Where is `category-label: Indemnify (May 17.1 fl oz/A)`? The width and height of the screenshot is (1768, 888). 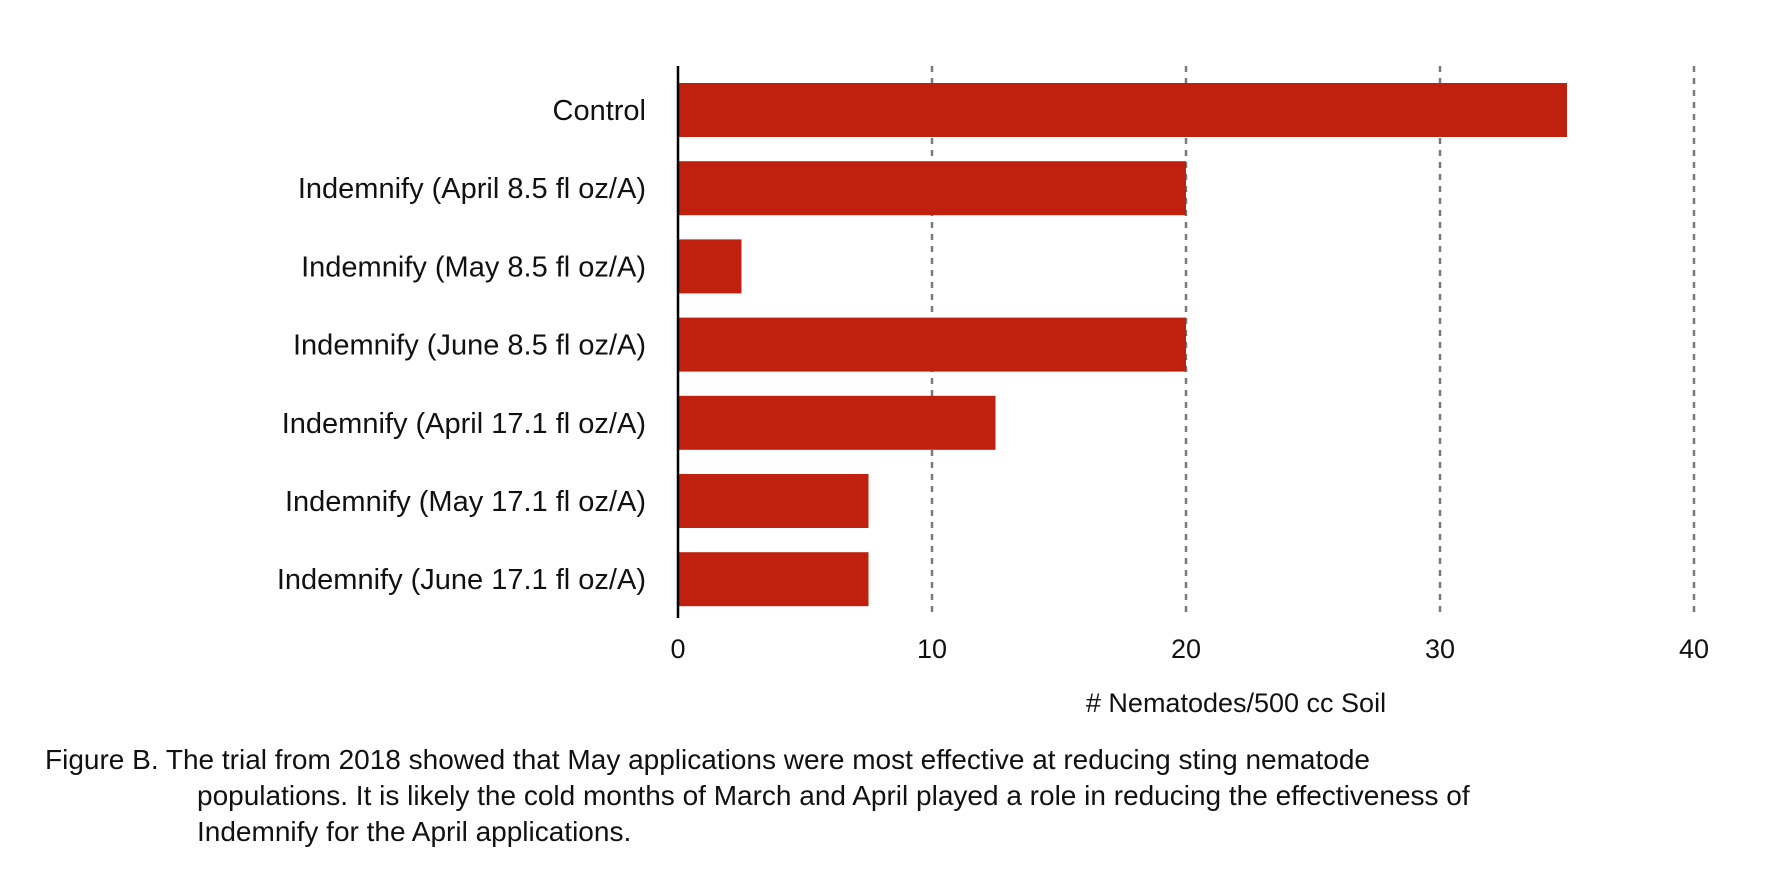 category-label: Indemnify (May 17.1 fl oz/A) is located at coordinates (465, 502).